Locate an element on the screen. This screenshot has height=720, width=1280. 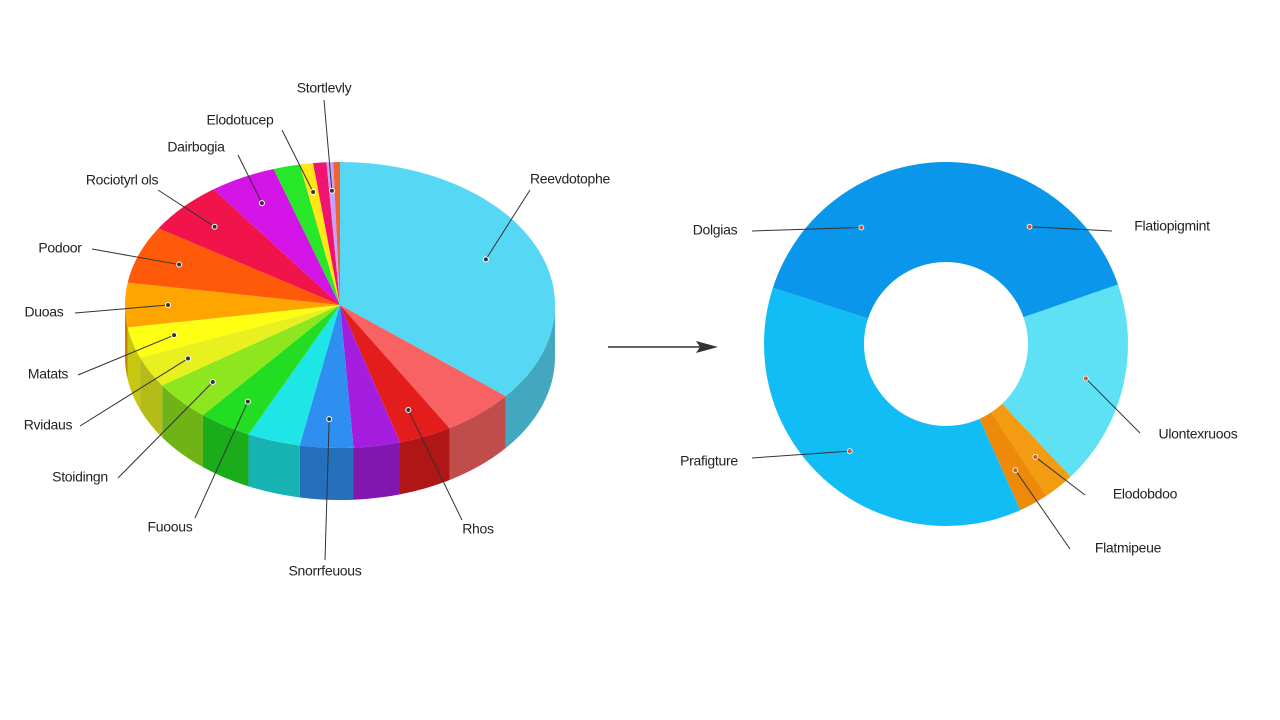
slice-label: Stortlevly is located at coordinates (324, 88).